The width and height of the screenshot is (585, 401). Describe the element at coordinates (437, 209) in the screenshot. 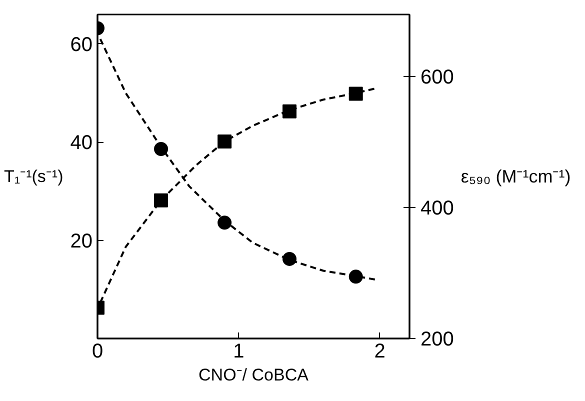

I see `y2-tick-label: 400` at that location.